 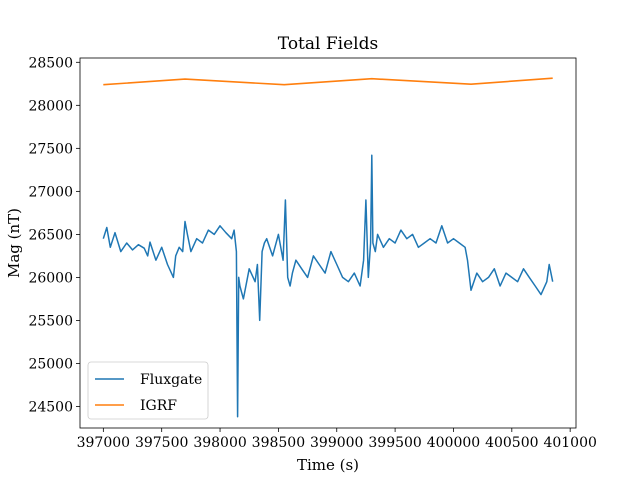 What do you see at coordinates (50, 63) in the screenshot?
I see `y-tick-label: 28500` at bounding box center [50, 63].